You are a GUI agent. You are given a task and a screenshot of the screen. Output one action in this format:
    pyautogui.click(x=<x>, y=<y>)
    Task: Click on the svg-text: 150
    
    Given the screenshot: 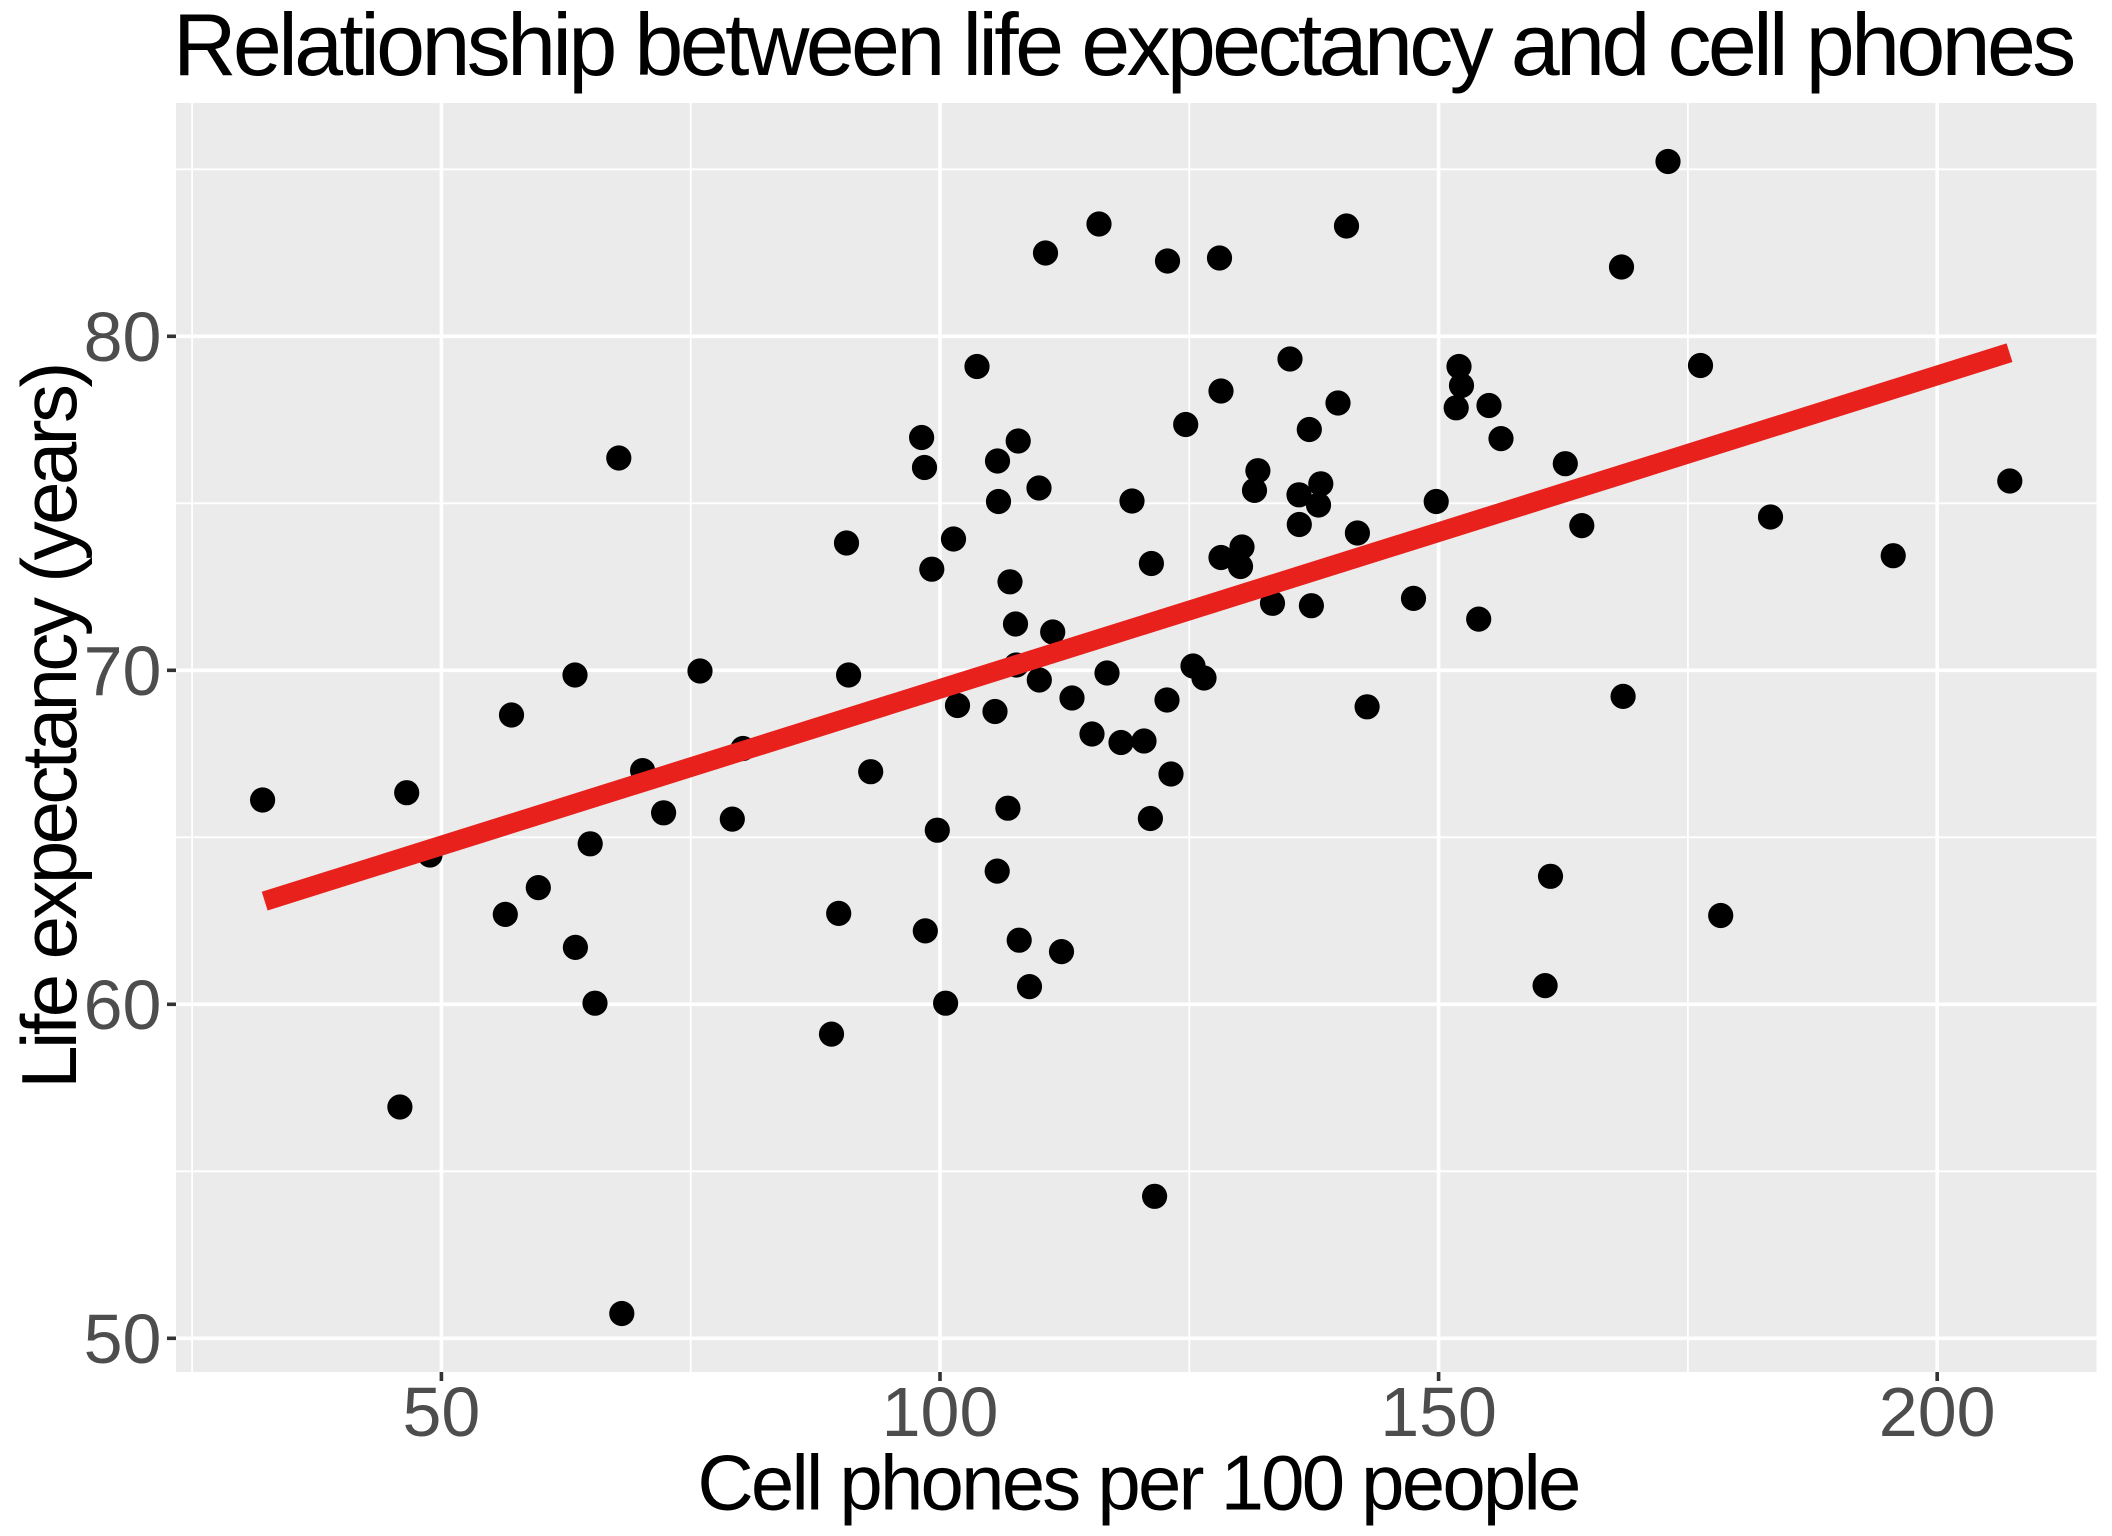 What is the action you would take?
    pyautogui.click(x=1438, y=1412)
    